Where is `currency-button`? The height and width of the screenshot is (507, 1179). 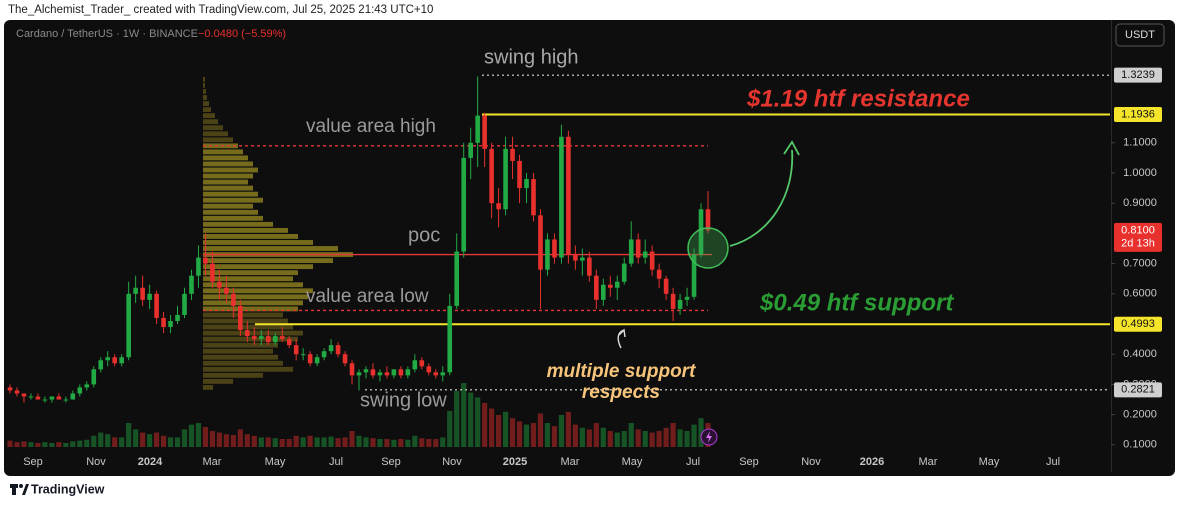 currency-button is located at coordinates (1140, 35).